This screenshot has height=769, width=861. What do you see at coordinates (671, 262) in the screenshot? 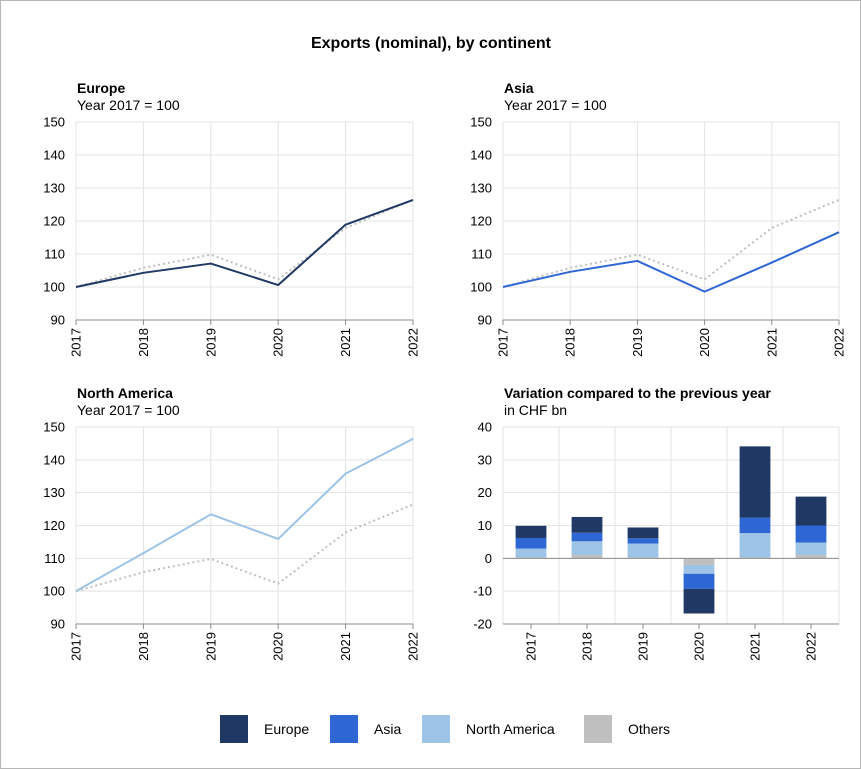
I see `series-line-asia` at bounding box center [671, 262].